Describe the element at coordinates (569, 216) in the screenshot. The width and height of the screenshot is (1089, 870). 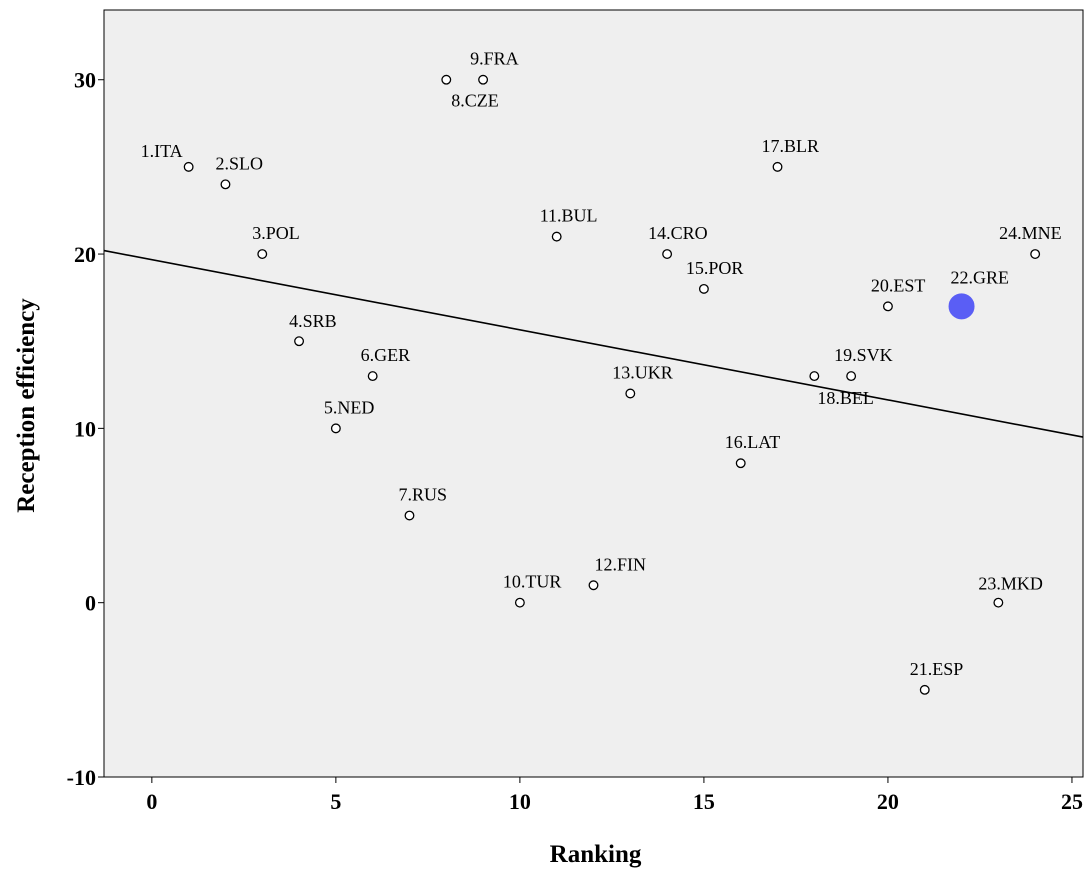
I see `point-label: 11.BUL` at that location.